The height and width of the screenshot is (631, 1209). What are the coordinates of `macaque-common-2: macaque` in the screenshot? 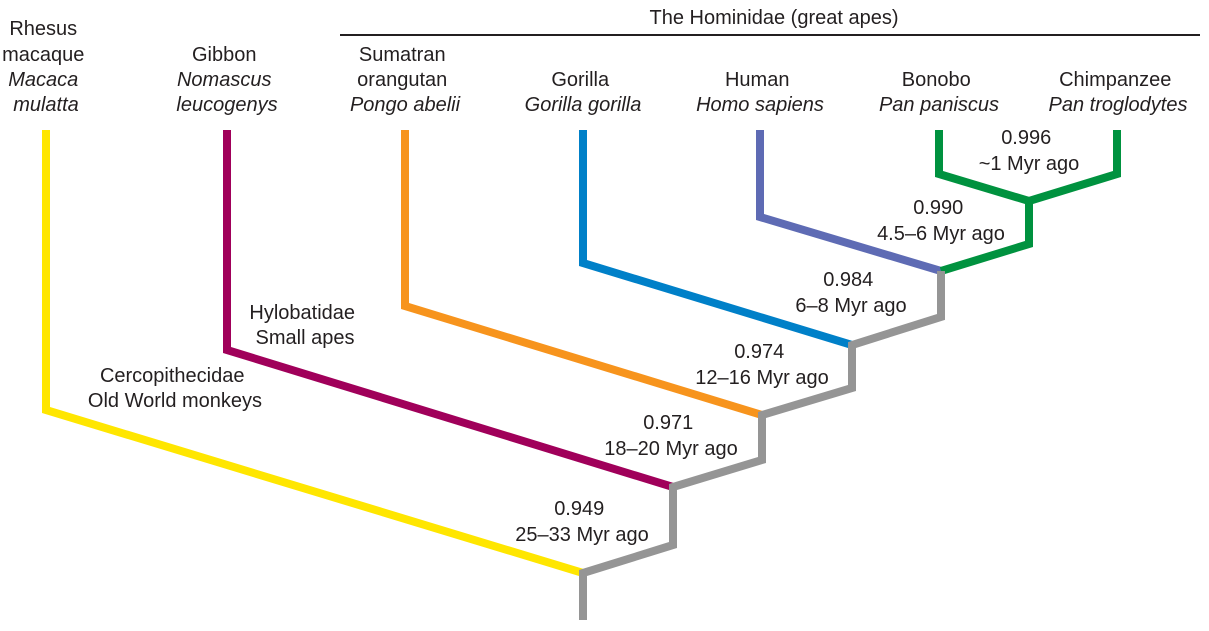 It's located at (43, 55).